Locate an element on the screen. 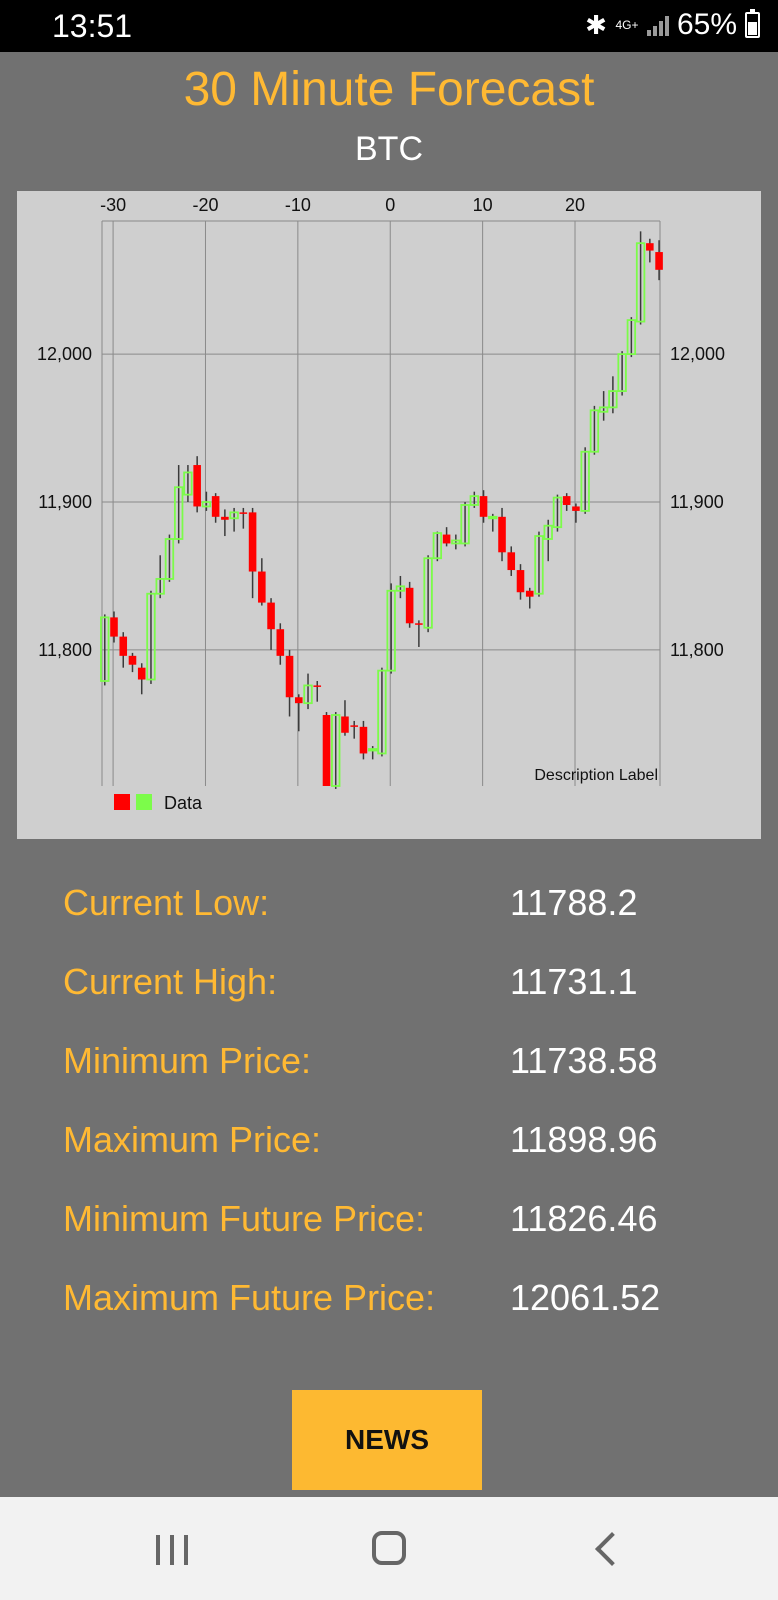 This screenshot has height=1600, width=778. battery-icon is located at coordinates (752, 23).